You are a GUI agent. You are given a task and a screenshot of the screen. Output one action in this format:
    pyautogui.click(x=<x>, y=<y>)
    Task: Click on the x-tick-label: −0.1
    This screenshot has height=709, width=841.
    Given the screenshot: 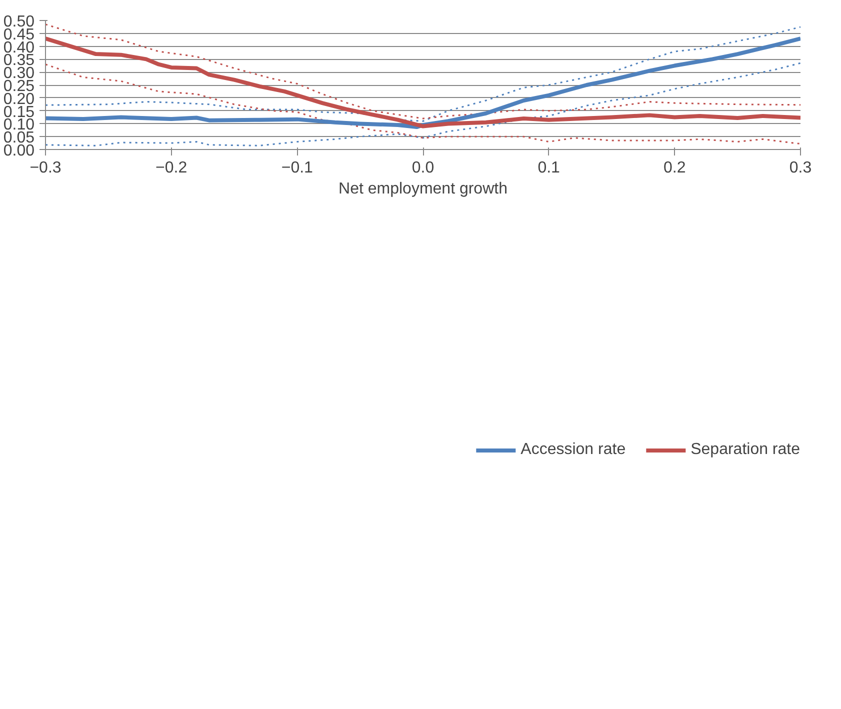 What is the action you would take?
    pyautogui.click(x=297, y=168)
    